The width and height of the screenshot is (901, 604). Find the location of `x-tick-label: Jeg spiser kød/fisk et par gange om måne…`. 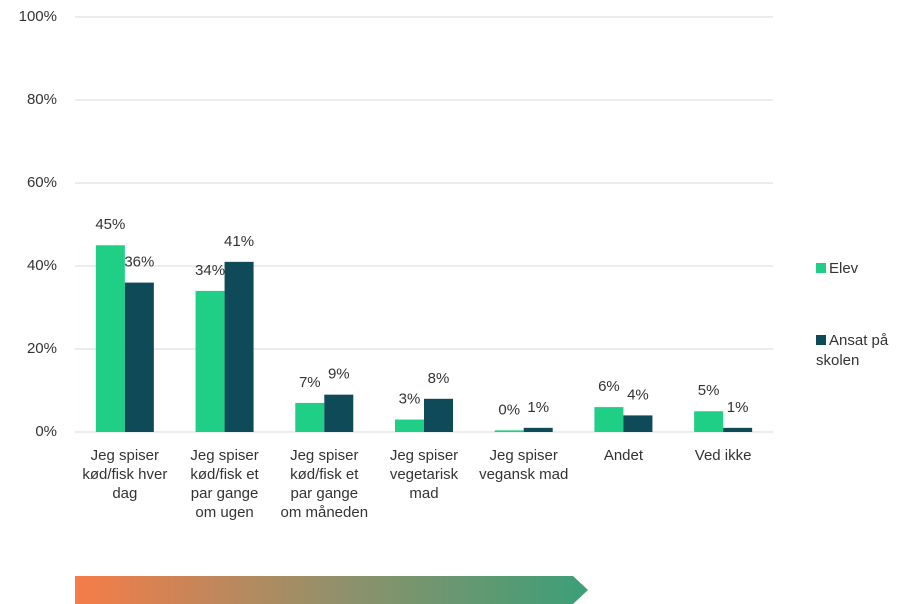

x-tick-label: Jeg spiser kød/fisk et par gange om måne… is located at coordinates (324, 484).